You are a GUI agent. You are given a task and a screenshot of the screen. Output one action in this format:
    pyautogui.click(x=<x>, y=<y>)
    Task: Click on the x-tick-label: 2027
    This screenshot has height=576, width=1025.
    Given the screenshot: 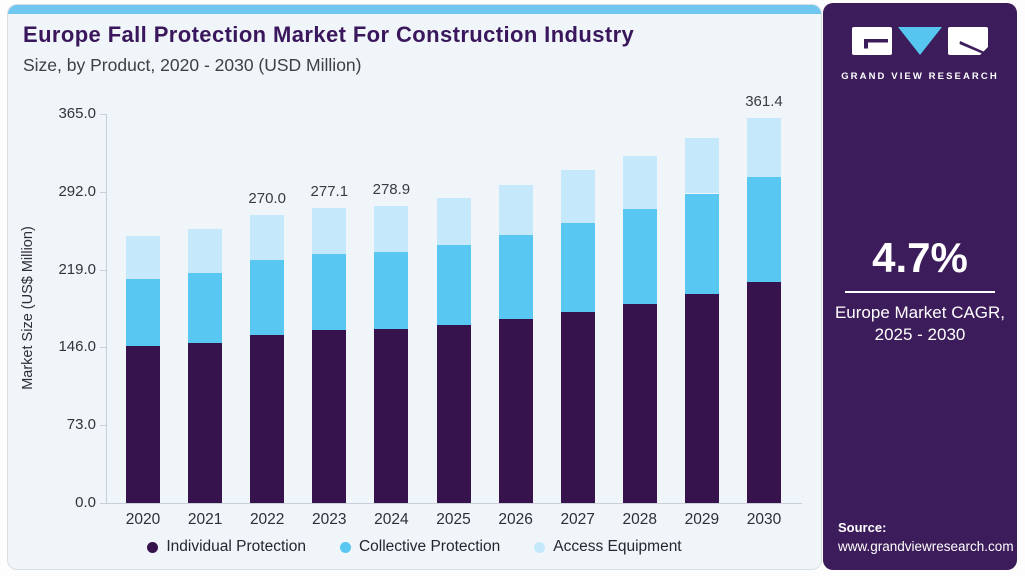 What is the action you would take?
    pyautogui.click(x=577, y=519)
    